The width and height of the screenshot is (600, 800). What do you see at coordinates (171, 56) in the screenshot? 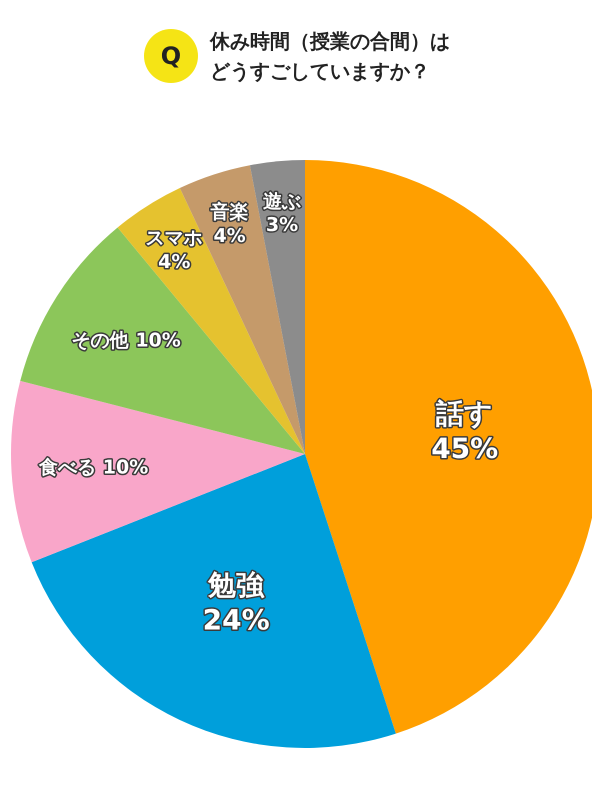
I see `q-badge-icon: Q` at bounding box center [171, 56].